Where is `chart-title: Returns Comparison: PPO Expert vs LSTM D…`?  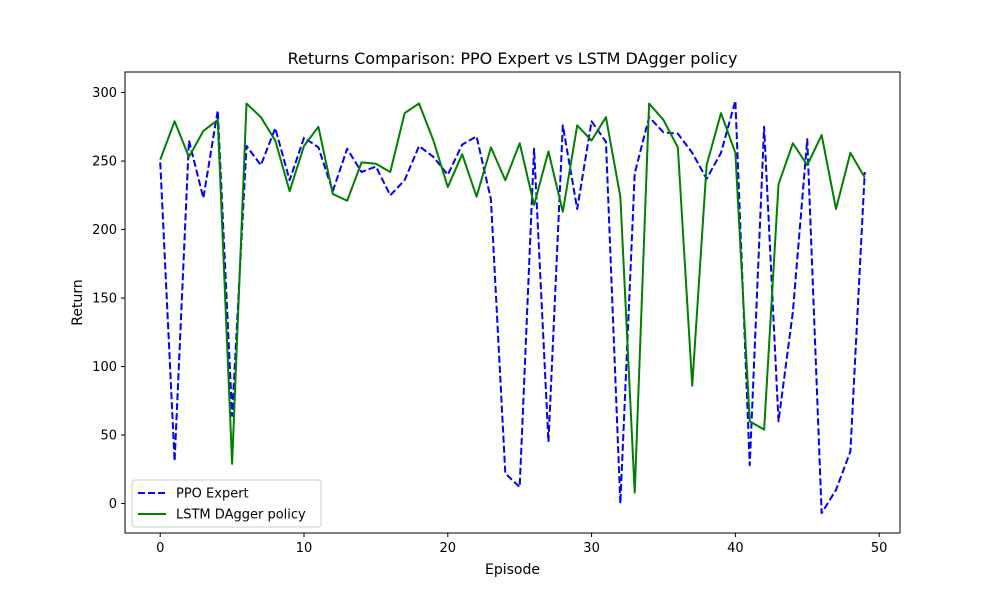 chart-title: Returns Comparison: PPO Expert vs LSTM D… is located at coordinates (513, 58).